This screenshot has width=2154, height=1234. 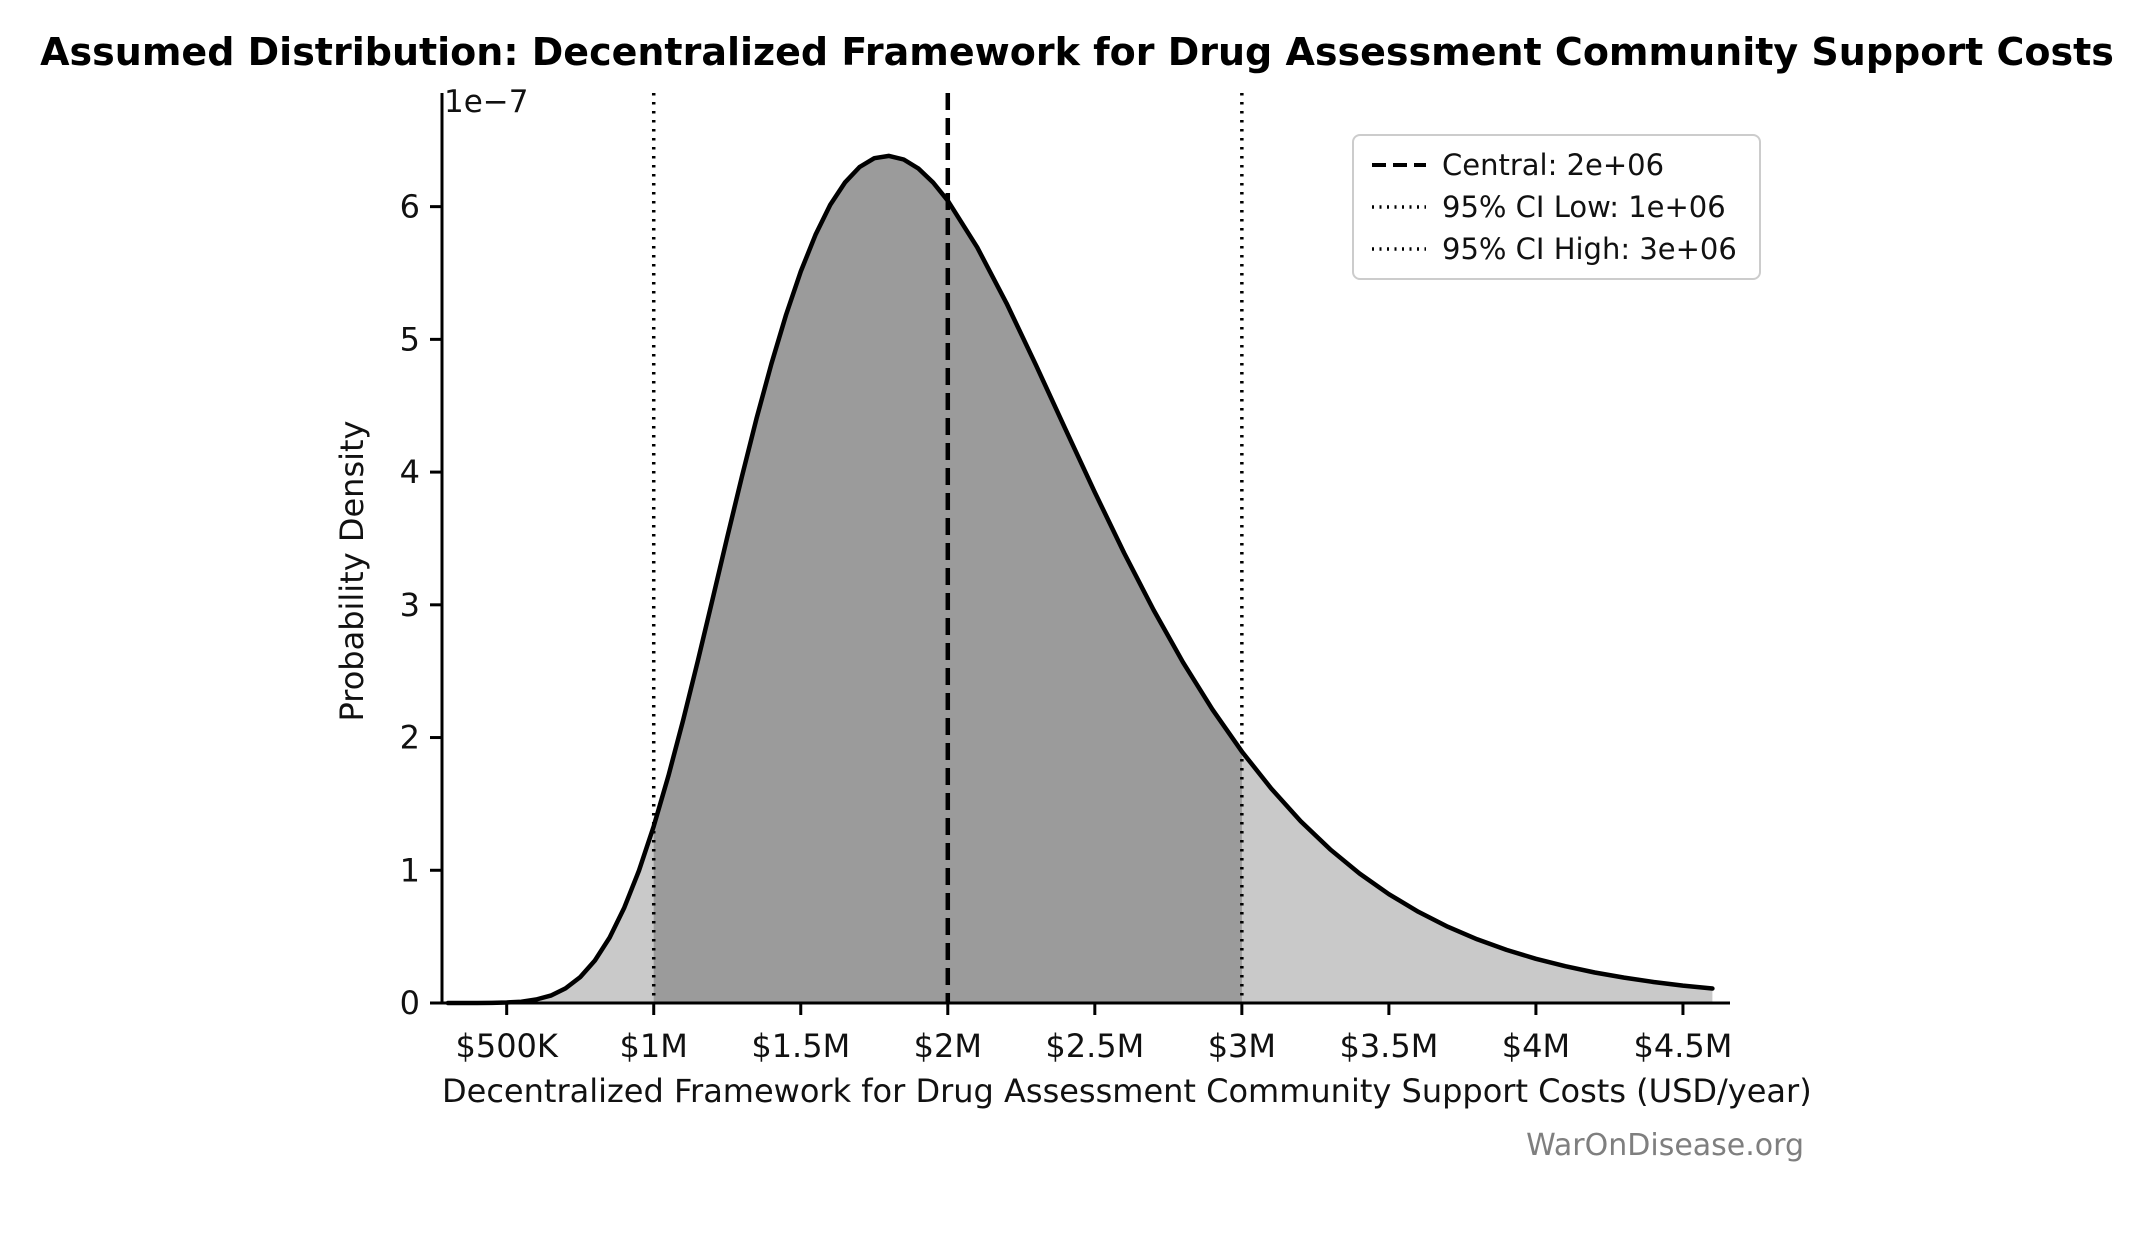 I want to click on legend-label-central: Central: 2e+06, so click(x=1553, y=165).